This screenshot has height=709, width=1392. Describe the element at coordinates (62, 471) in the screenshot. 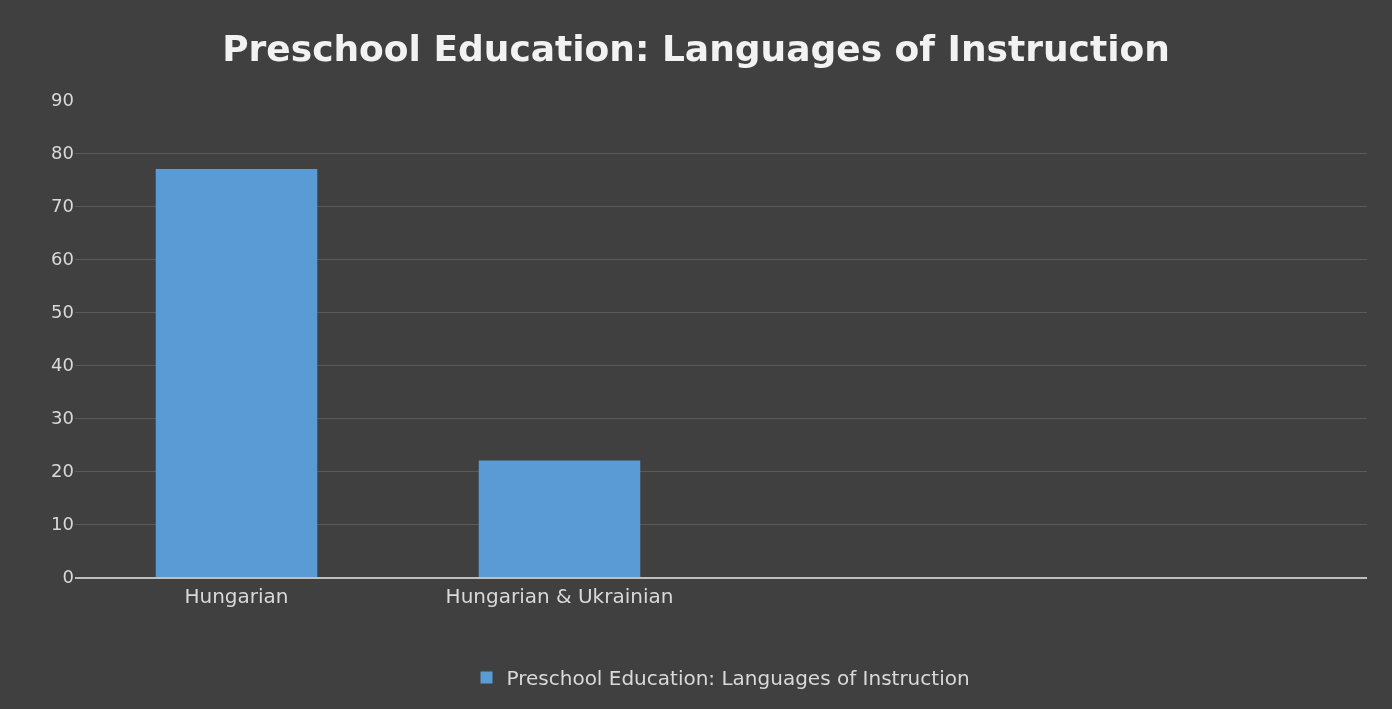

I see `y-tick-label: 20` at that location.